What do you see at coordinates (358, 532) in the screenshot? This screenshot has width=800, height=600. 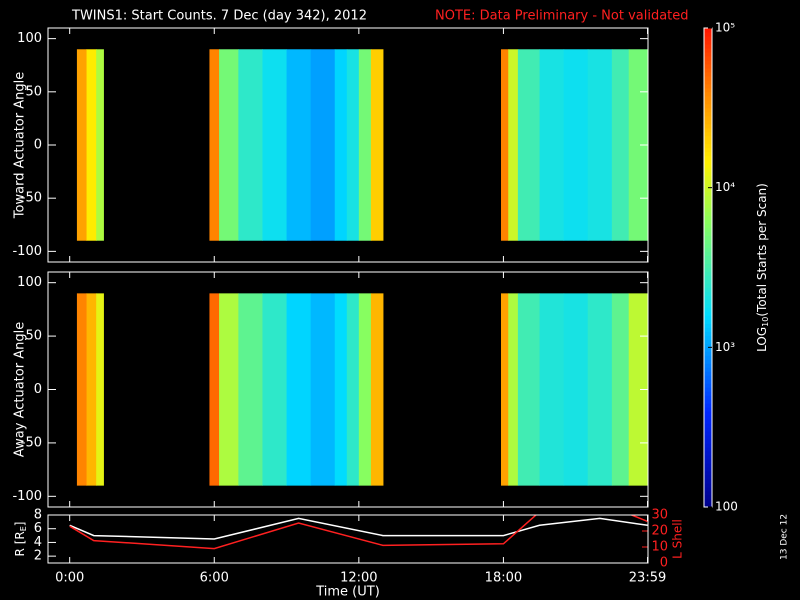 I see `series-line` at bounding box center [358, 532].